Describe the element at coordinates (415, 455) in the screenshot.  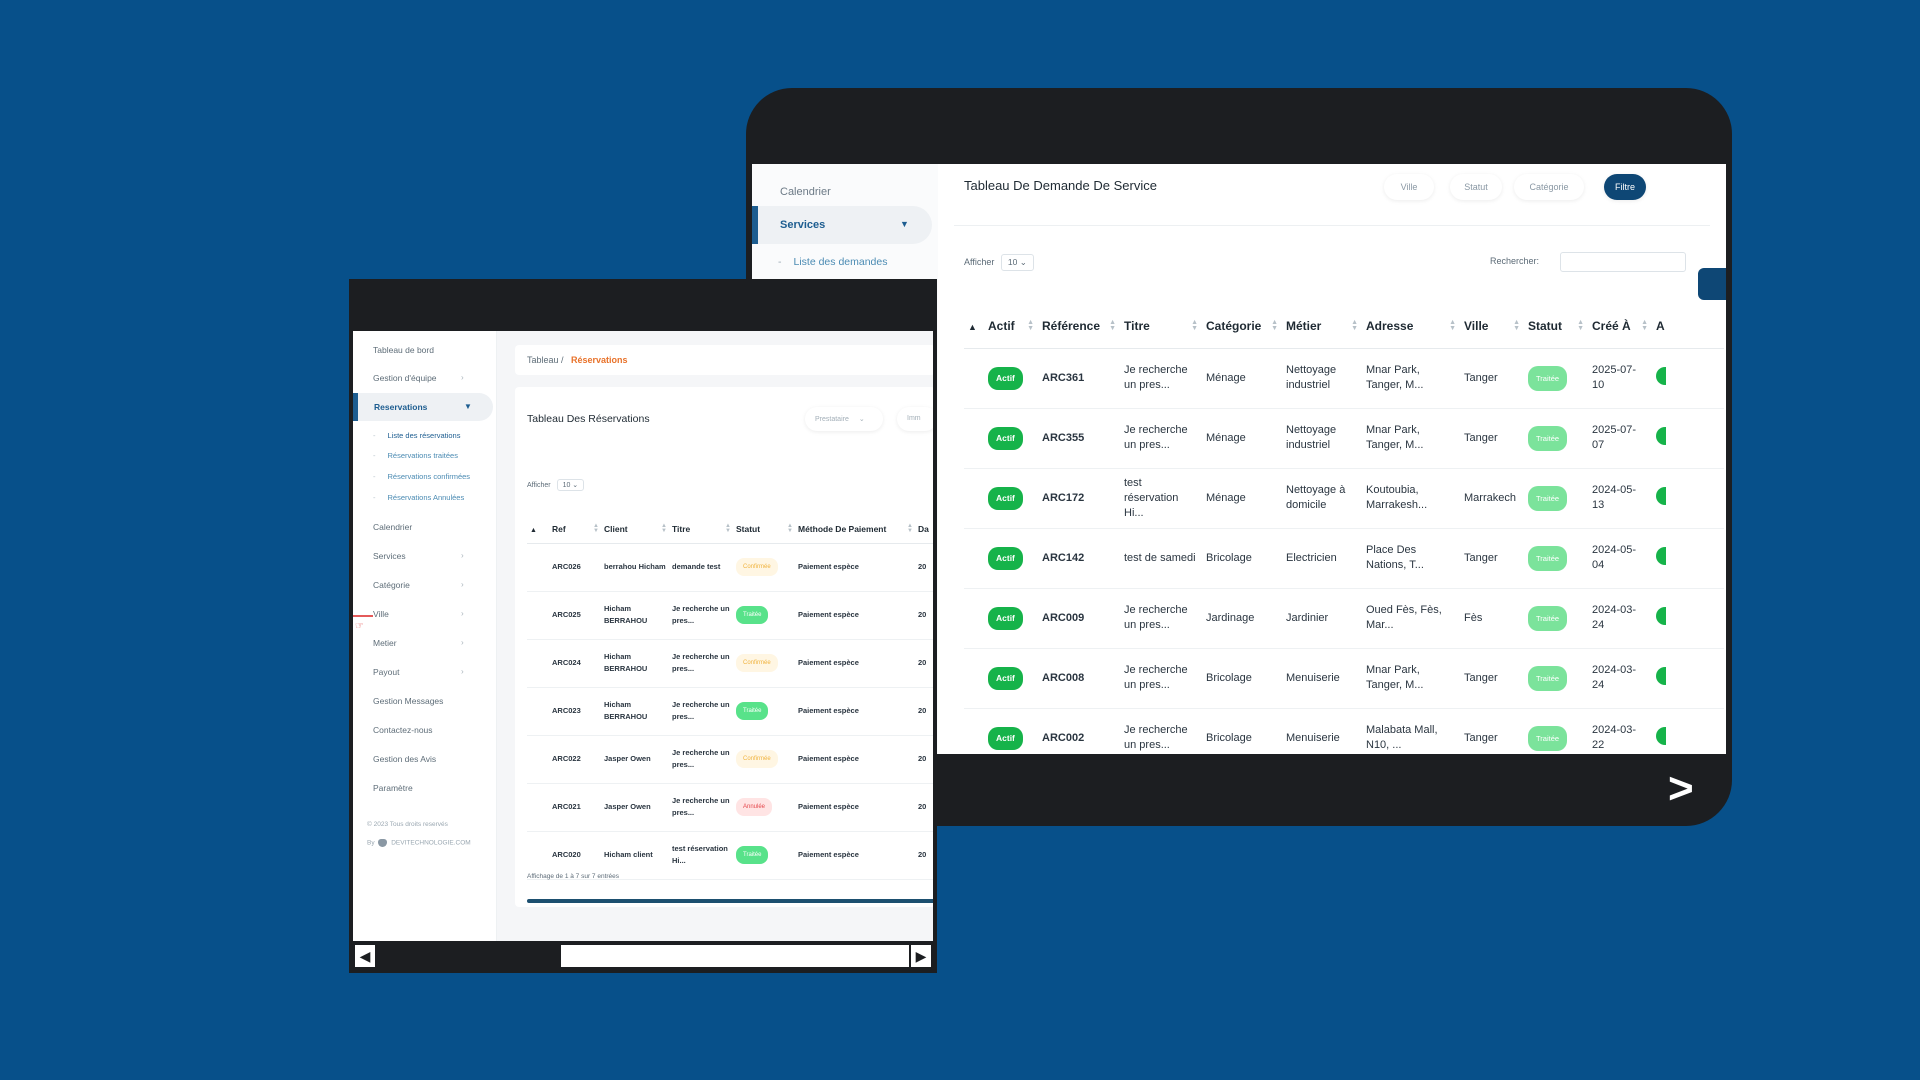
I see `sidebar-subitem-reservations-traitees: - Réservations traitées` at that location.